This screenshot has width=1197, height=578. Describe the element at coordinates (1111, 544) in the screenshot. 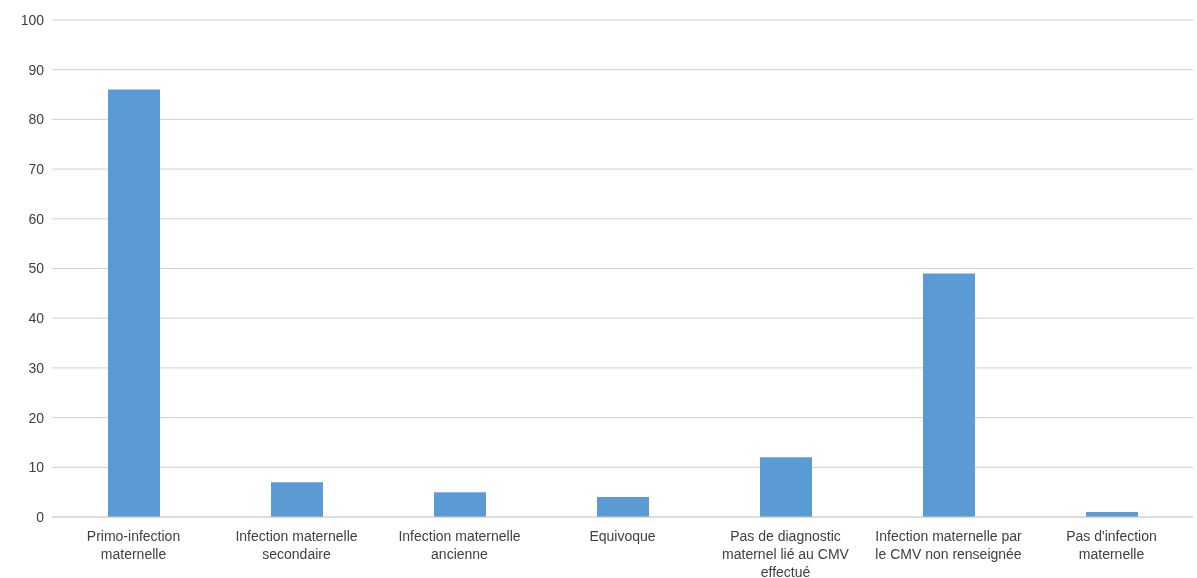

I see `x-tick-label: Pas d'infection maternelle` at that location.